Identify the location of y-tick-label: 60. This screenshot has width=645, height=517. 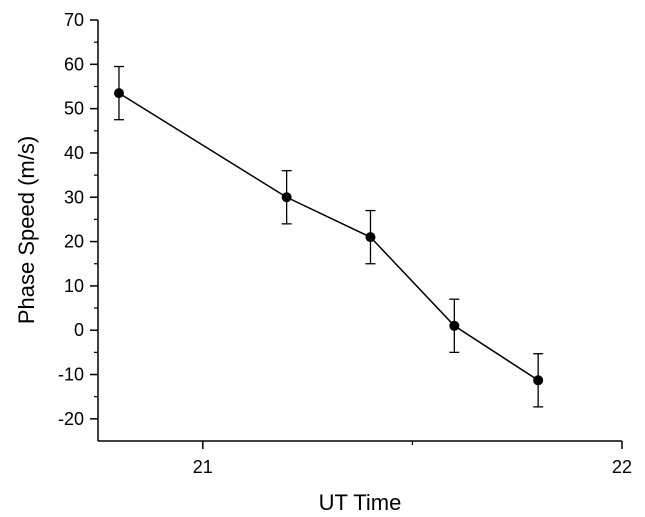
(74, 64).